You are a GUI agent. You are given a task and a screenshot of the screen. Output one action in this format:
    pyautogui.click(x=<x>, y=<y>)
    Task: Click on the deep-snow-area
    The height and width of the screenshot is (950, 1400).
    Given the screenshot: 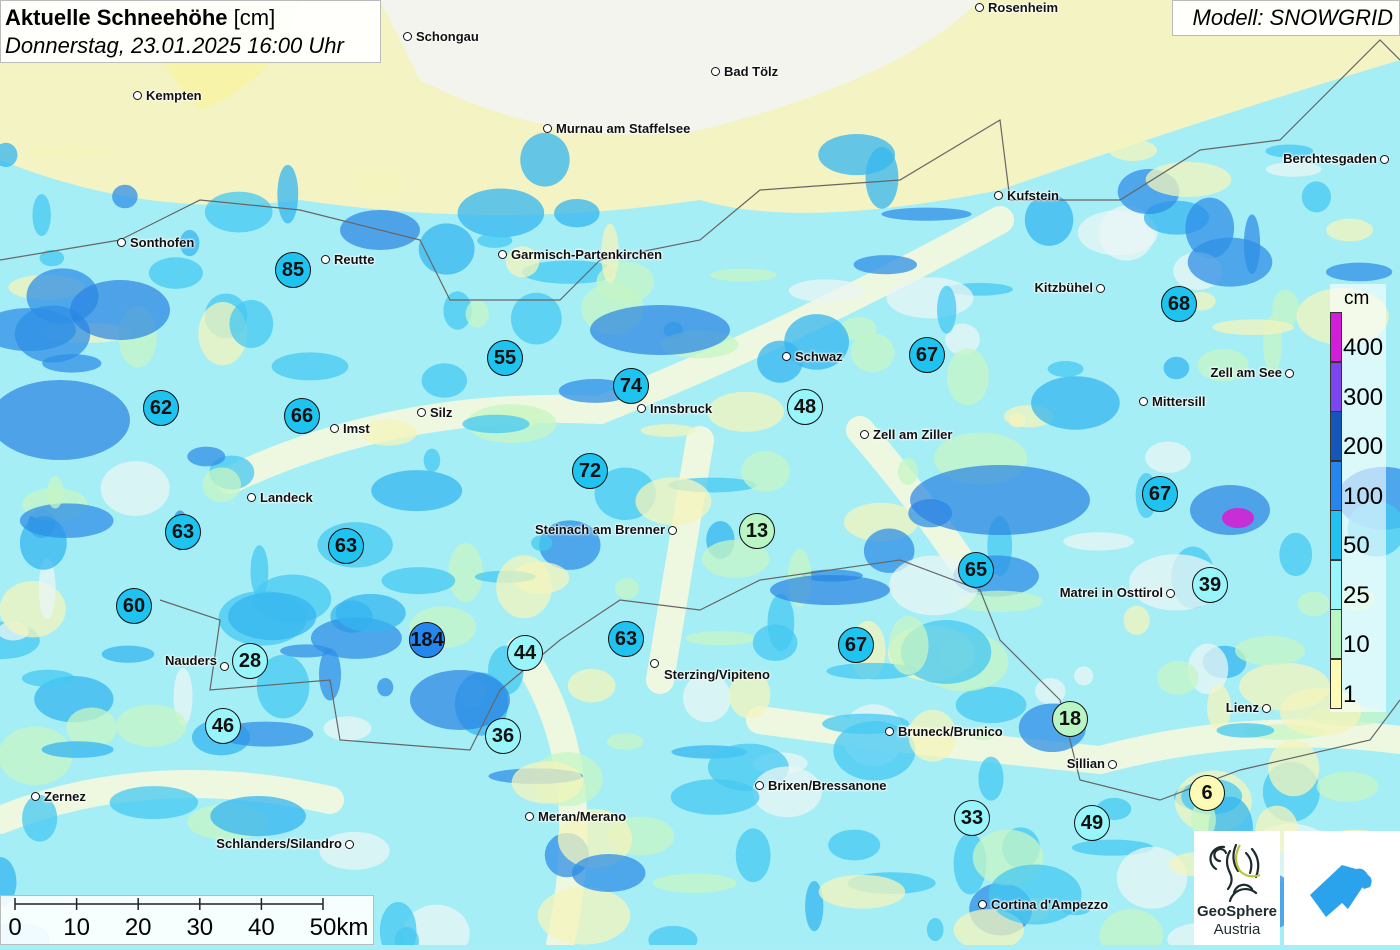 What is the action you would take?
    pyautogui.click(x=660, y=330)
    